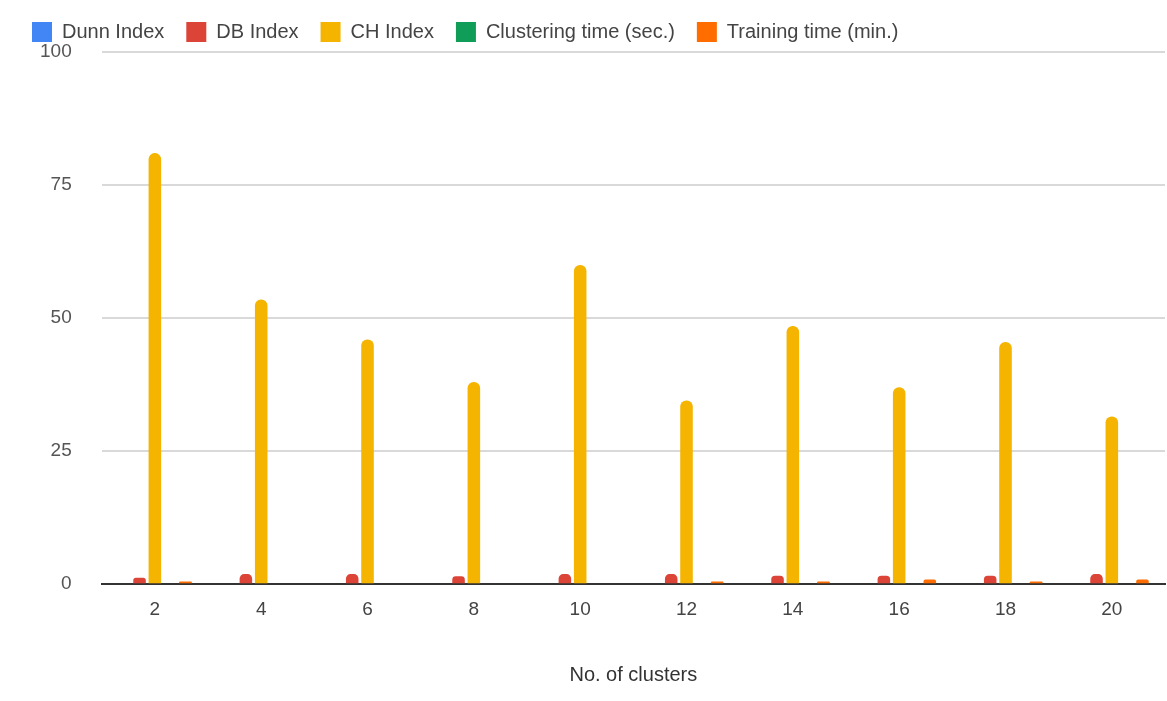  Describe the element at coordinates (113, 30) in the screenshot. I see `legend-label: Dunn Index` at that location.